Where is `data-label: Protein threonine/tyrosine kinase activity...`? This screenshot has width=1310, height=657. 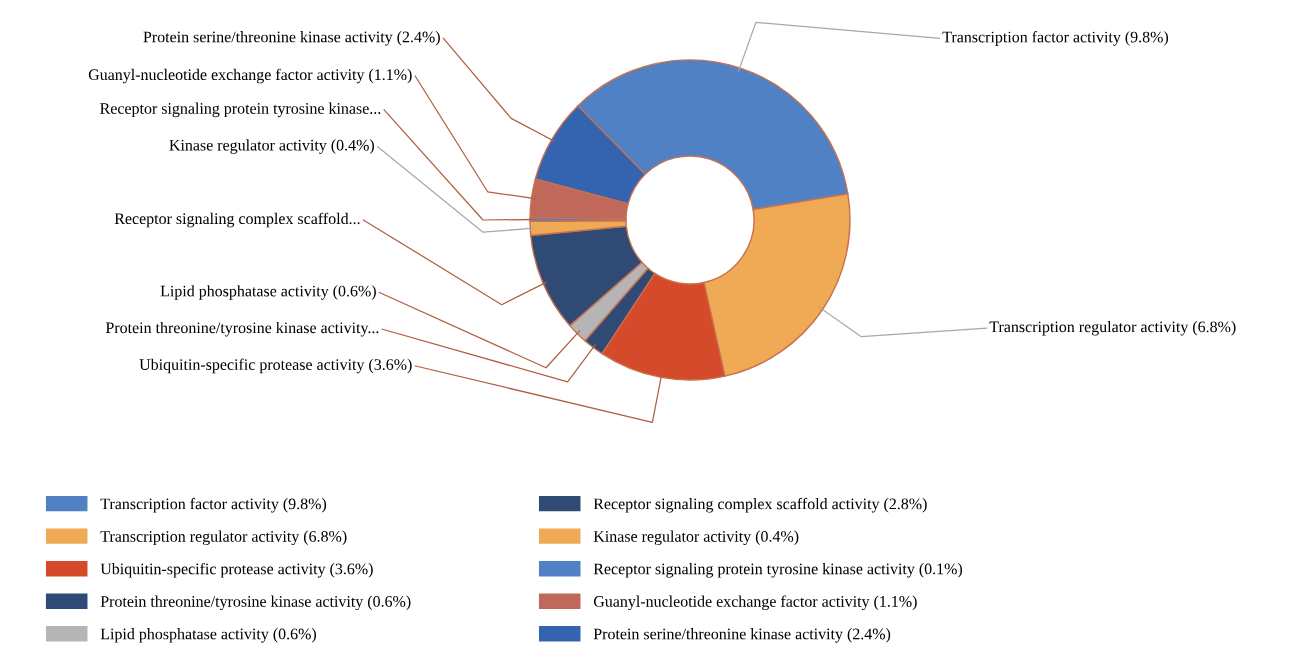 data-label: Protein threonine/tyrosine kinase activity... is located at coordinates (242, 329).